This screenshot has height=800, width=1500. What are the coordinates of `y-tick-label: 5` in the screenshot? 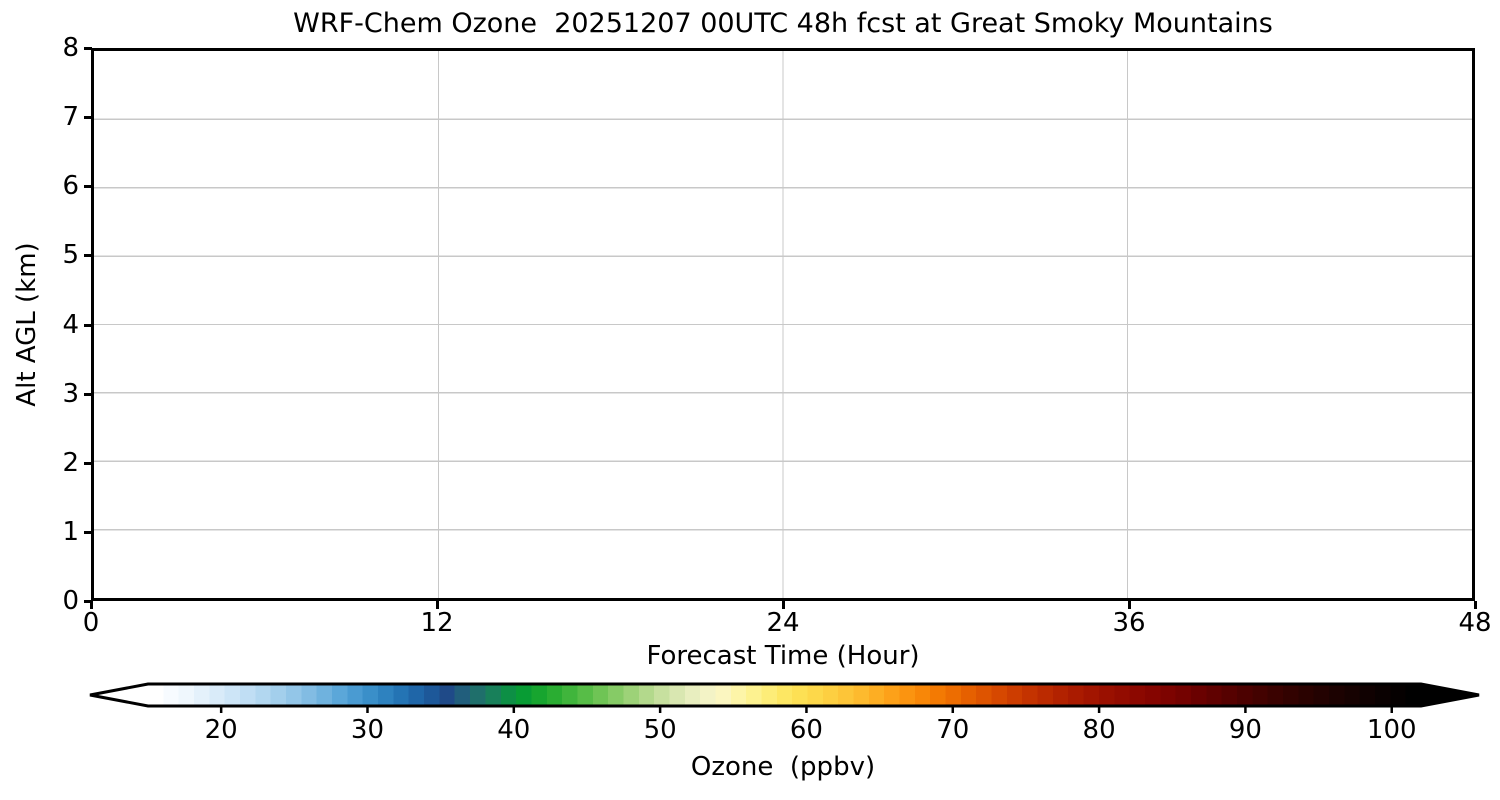 It's located at (70, 255).